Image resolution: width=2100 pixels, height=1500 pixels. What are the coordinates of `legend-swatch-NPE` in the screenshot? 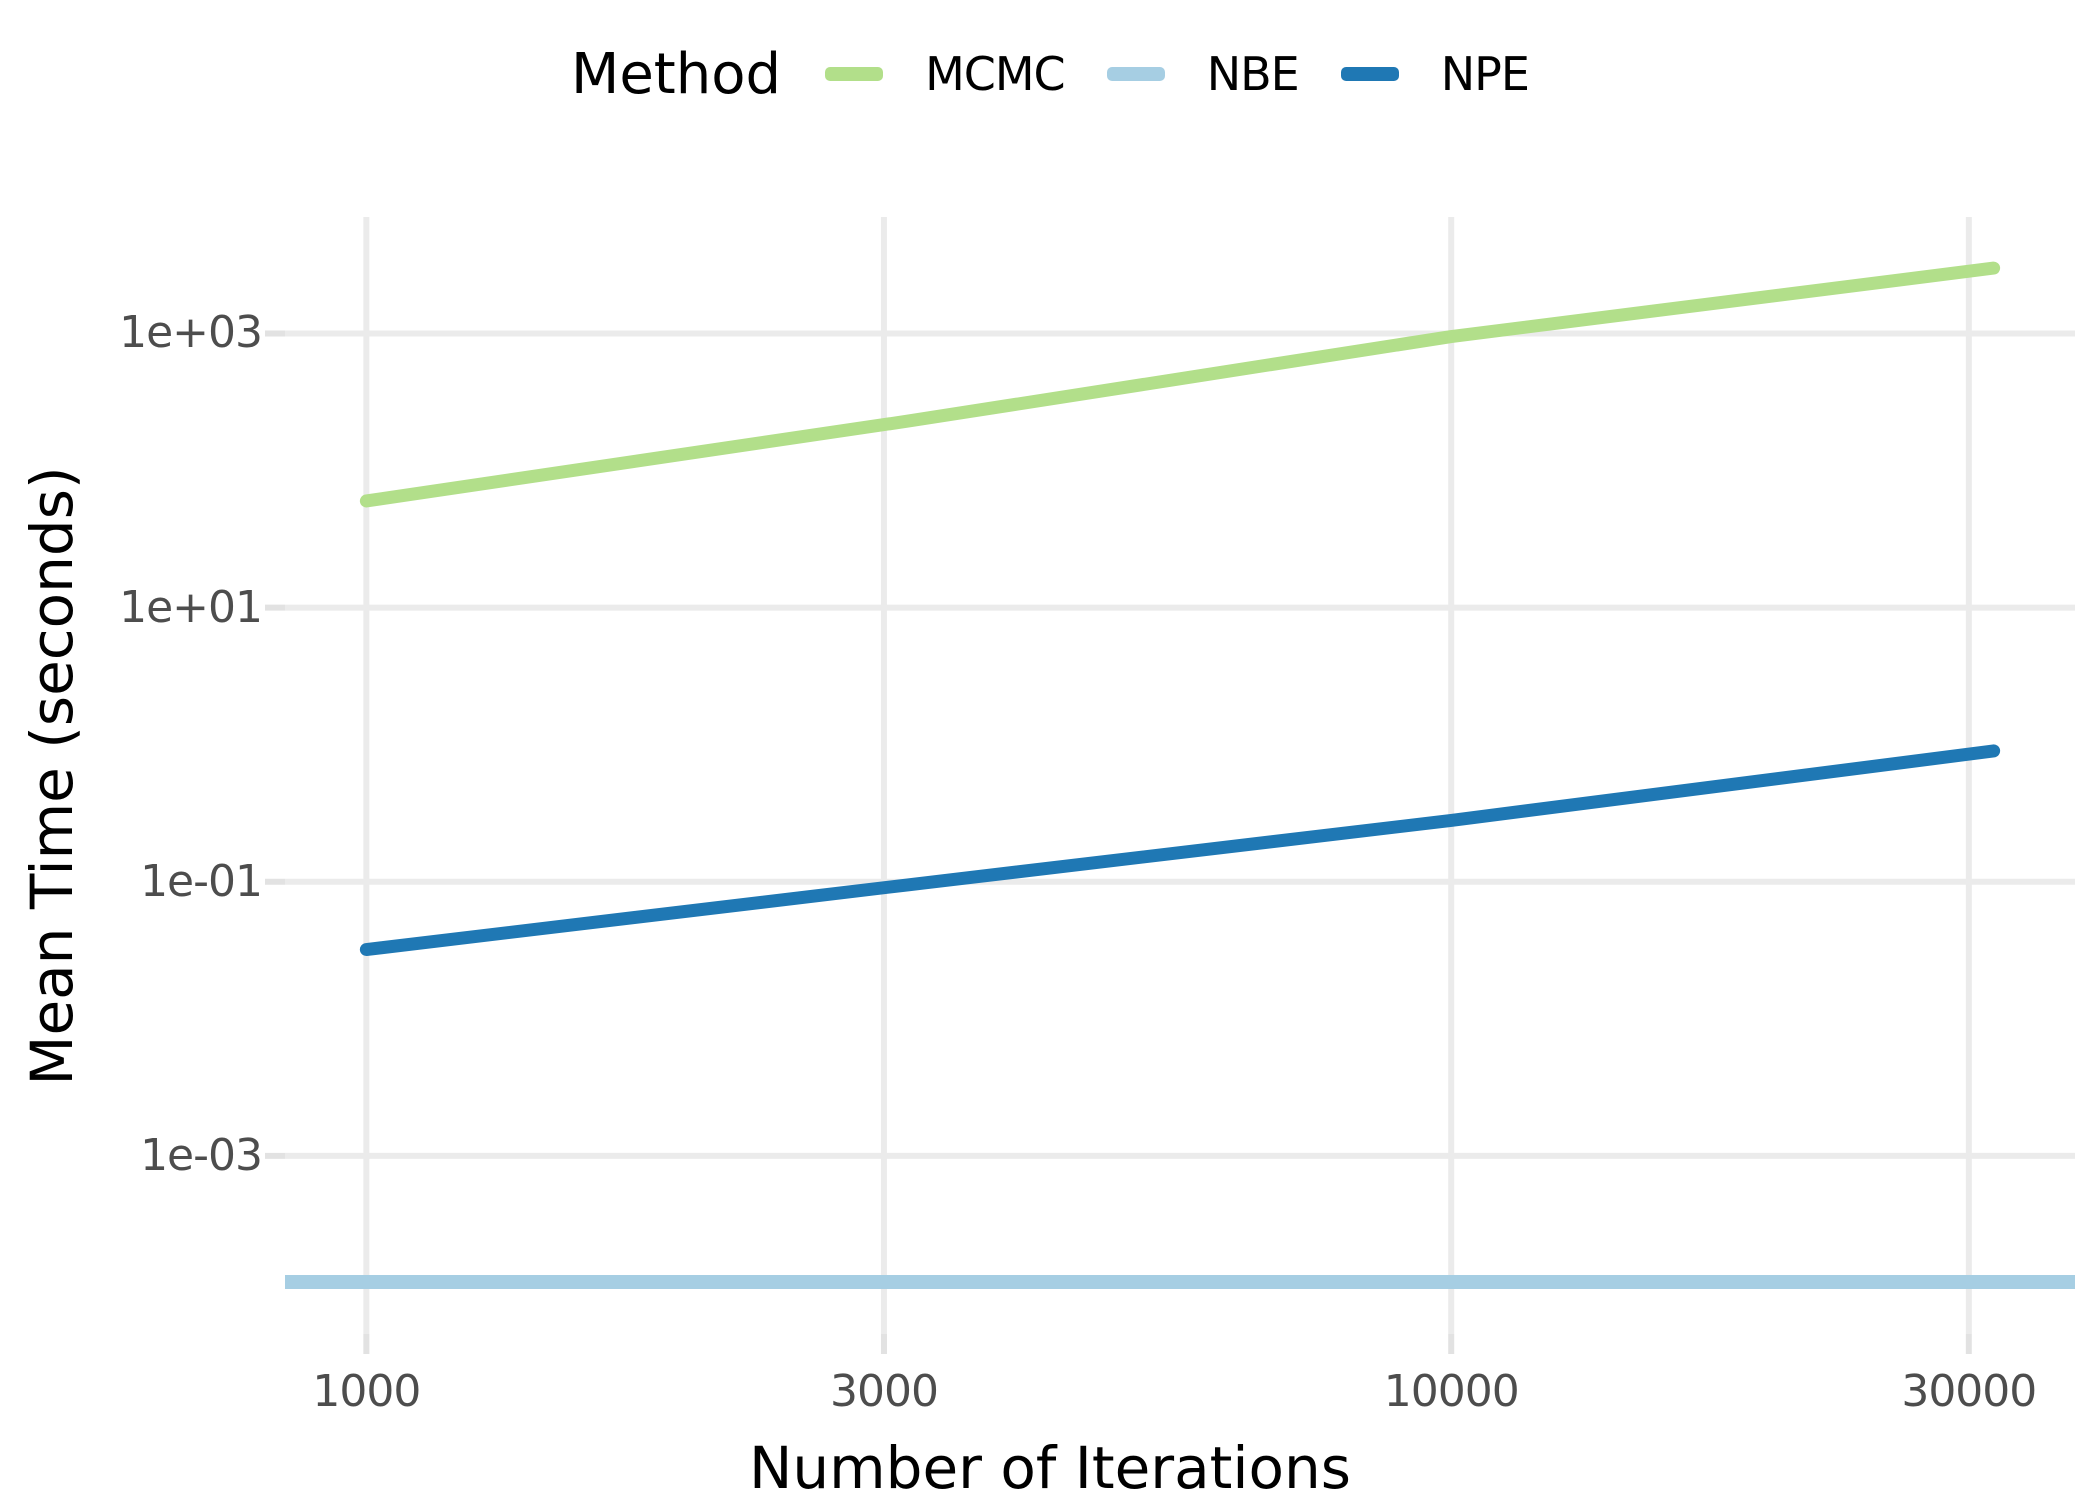 It's located at (1369, 74).